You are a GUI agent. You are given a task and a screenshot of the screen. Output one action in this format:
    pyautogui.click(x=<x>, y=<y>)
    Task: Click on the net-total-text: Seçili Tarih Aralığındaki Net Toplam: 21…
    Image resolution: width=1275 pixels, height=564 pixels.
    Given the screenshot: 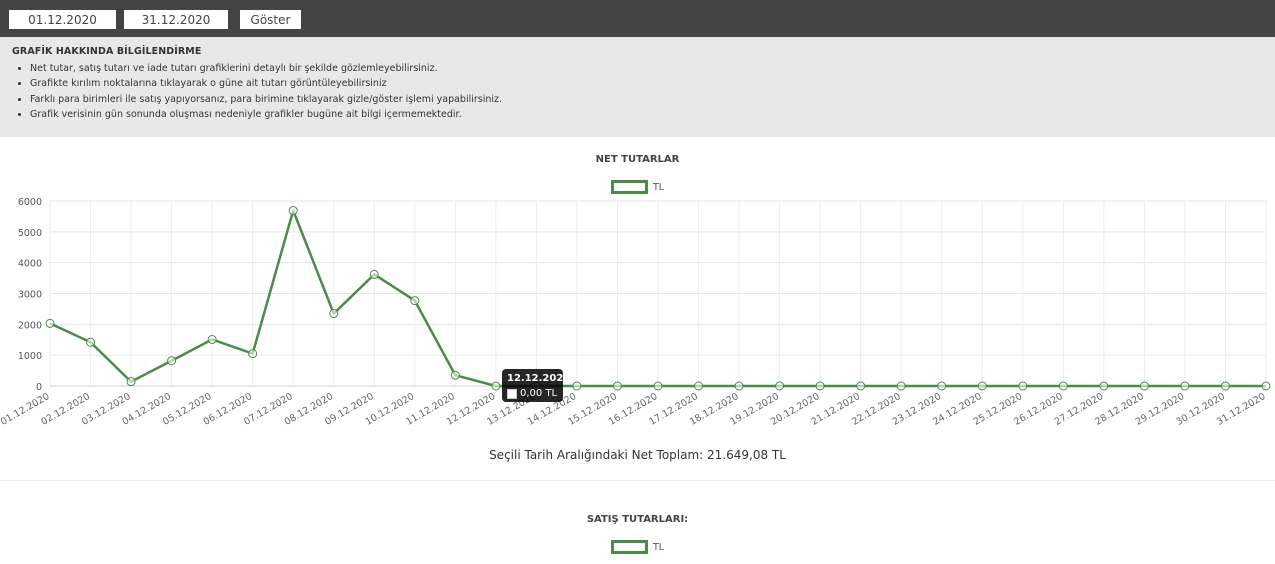 What is the action you would take?
    pyautogui.click(x=637, y=455)
    